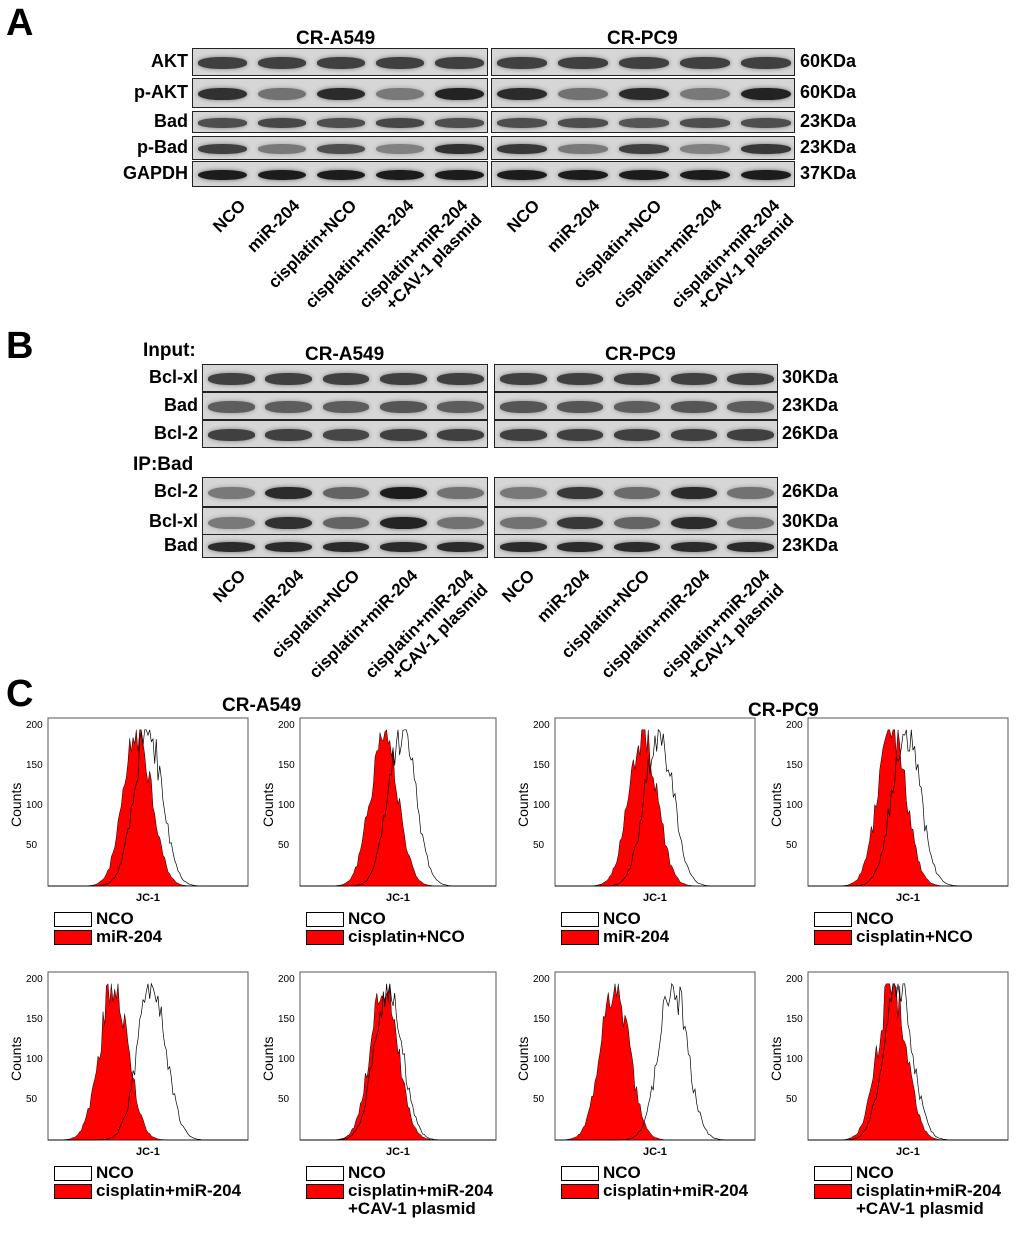 The width and height of the screenshot is (1020, 1233). Describe the element at coordinates (173, 377) in the screenshot. I see `panel-b-input-row-label: Bcl-xl` at that location.